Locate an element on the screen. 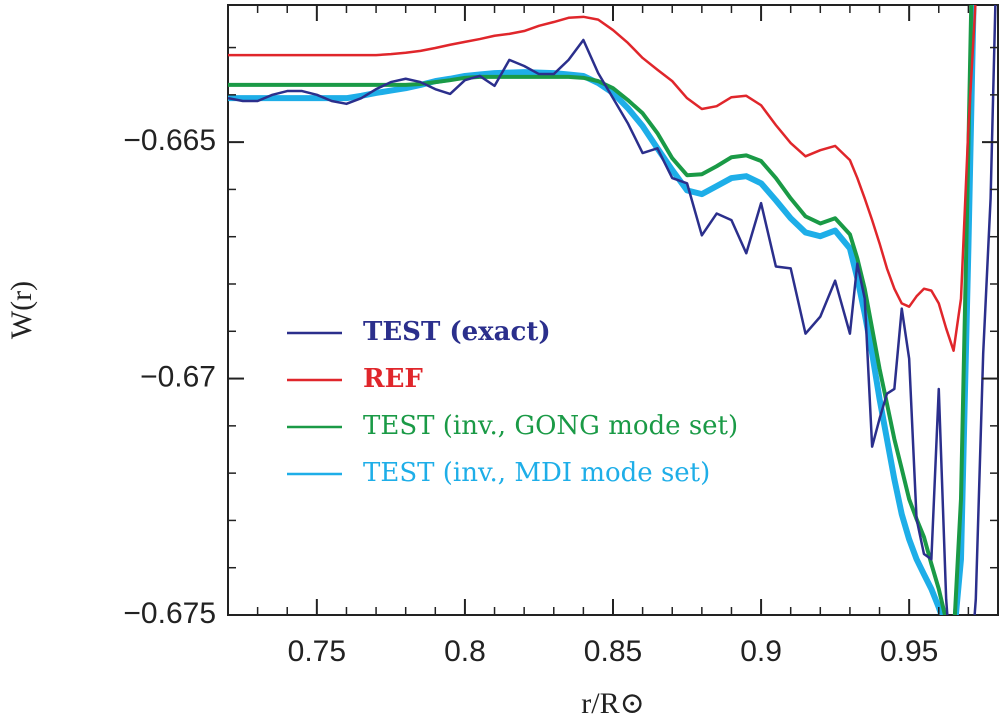 This screenshot has width=1000, height=728. legend-label: REF is located at coordinates (393, 379).